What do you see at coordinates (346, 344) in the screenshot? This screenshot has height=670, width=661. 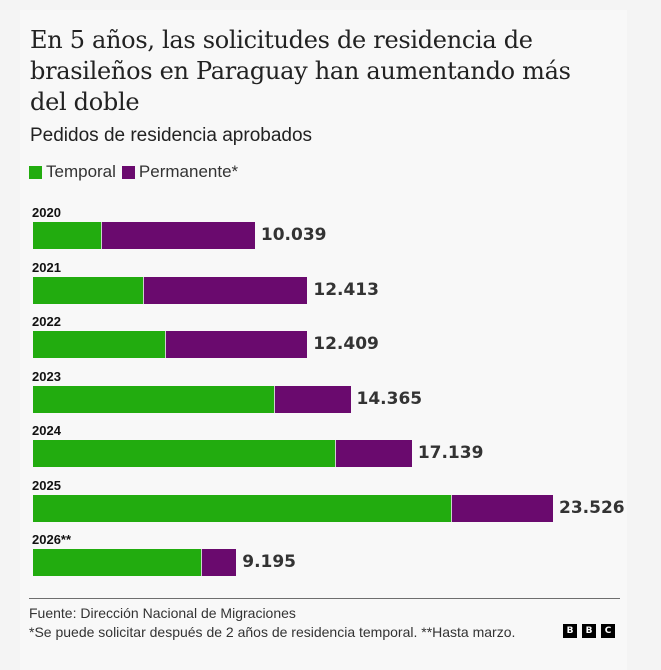 I see `total-value-label: 12.409` at bounding box center [346, 344].